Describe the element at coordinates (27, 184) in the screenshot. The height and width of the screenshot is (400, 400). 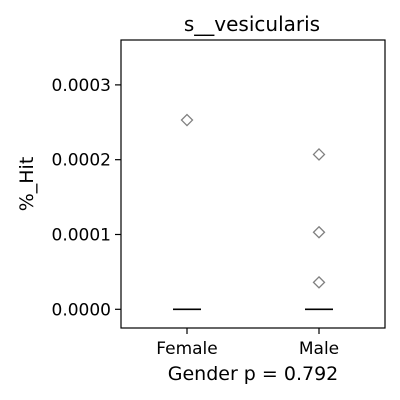
I see `y-axis-label: %_Hit` at that location.